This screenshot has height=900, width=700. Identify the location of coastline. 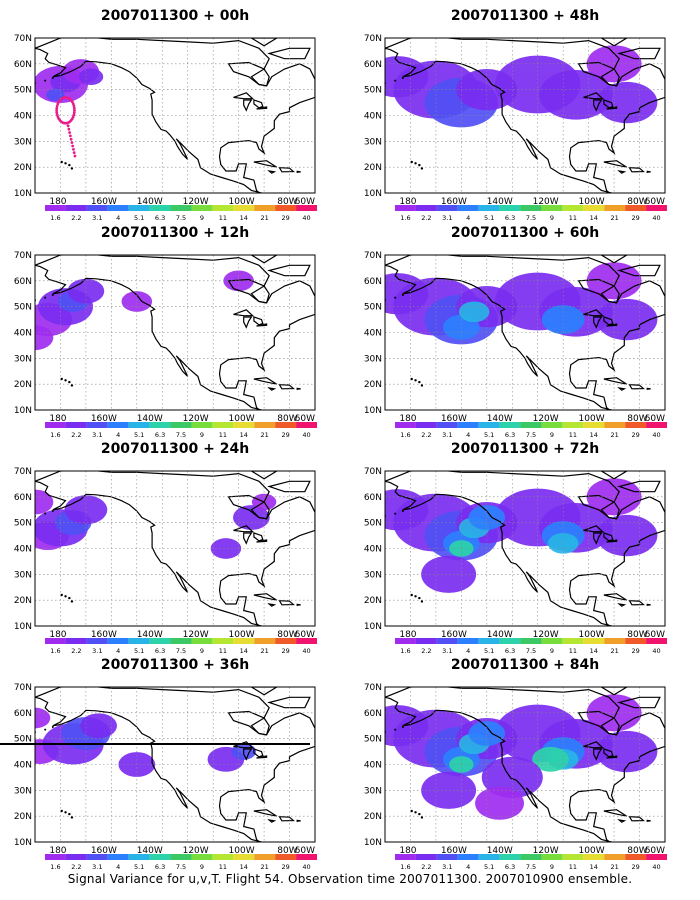
(525, 764).